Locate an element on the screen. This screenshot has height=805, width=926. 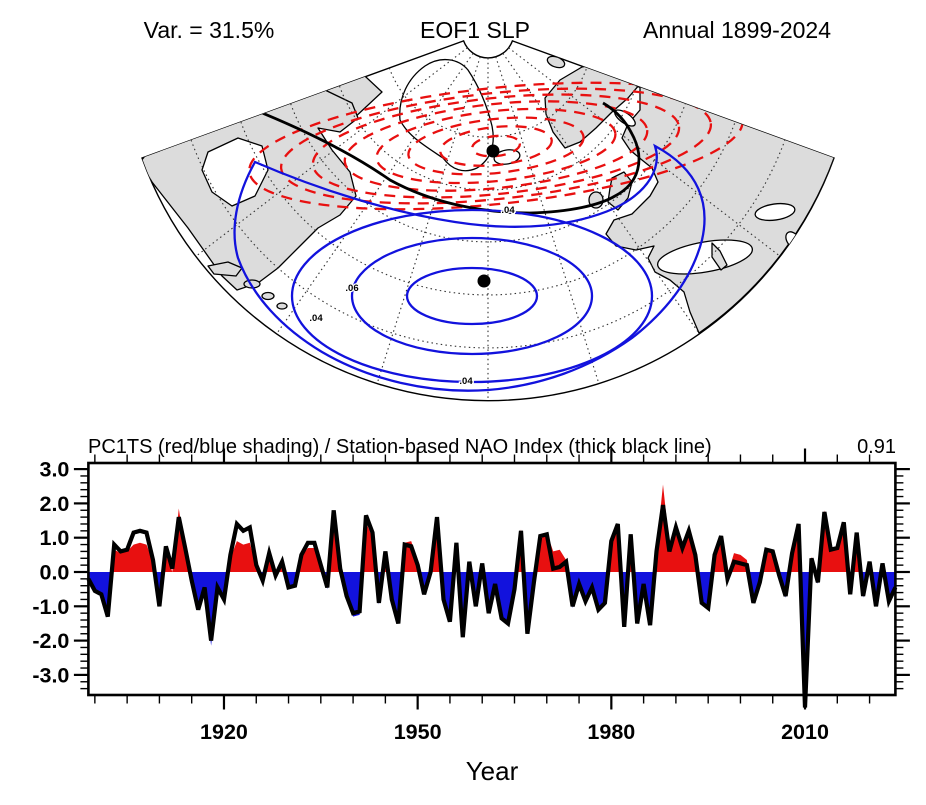
center-marker-layer is located at coordinates (488, 216).